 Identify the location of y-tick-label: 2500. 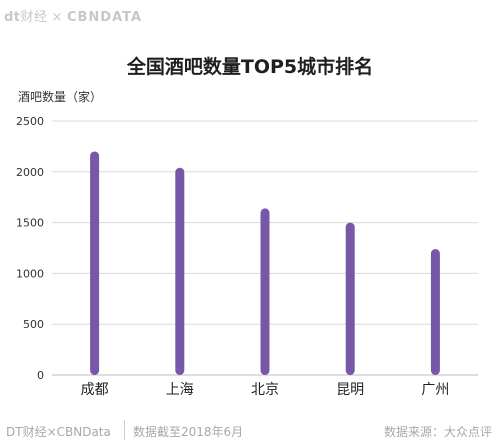
(30, 121).